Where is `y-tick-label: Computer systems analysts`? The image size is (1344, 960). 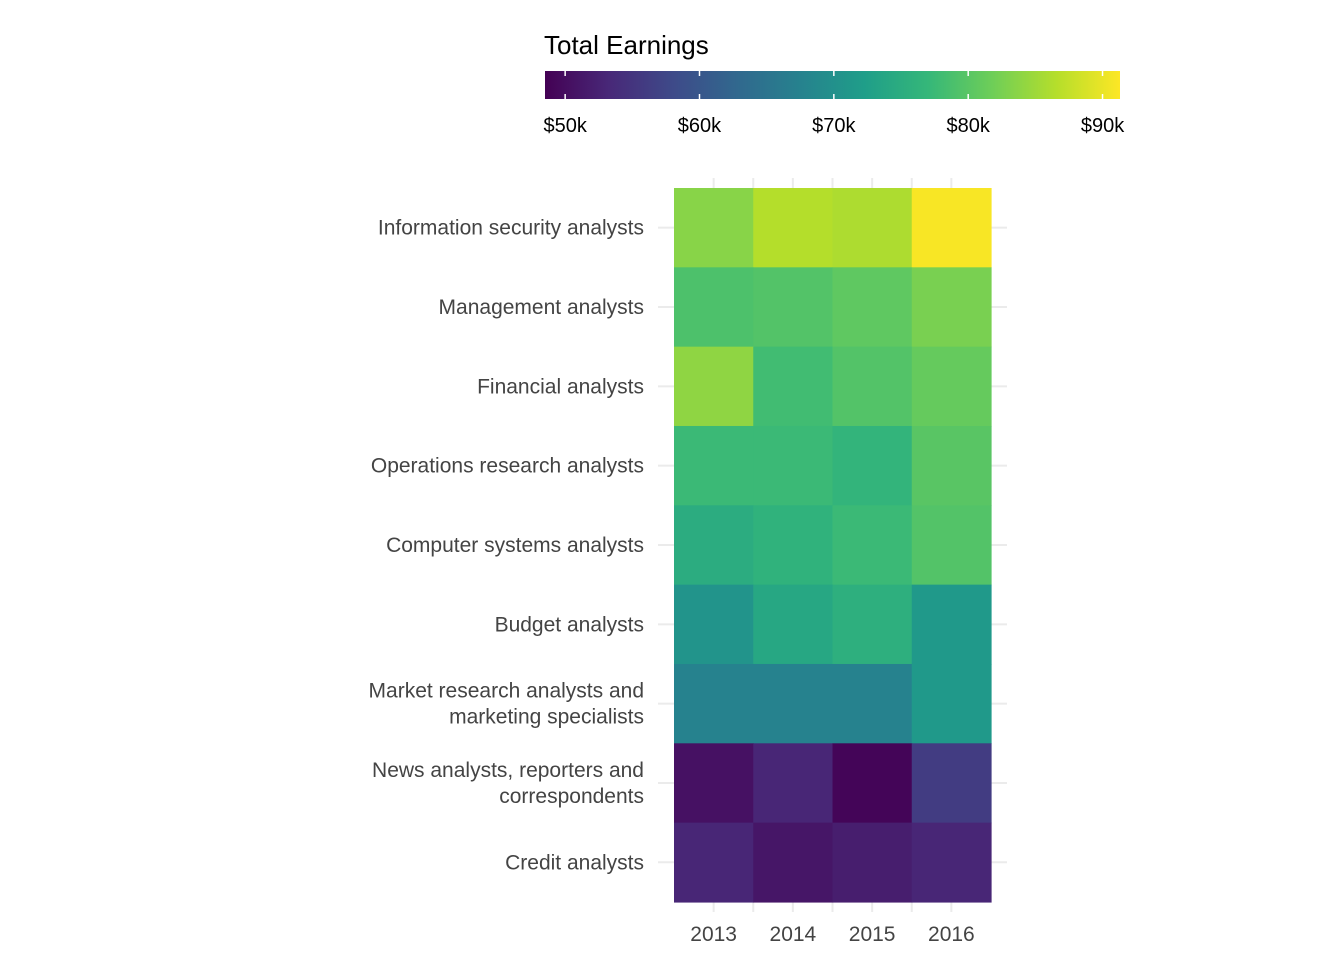 y-tick-label: Computer systems analysts is located at coordinates (515, 545).